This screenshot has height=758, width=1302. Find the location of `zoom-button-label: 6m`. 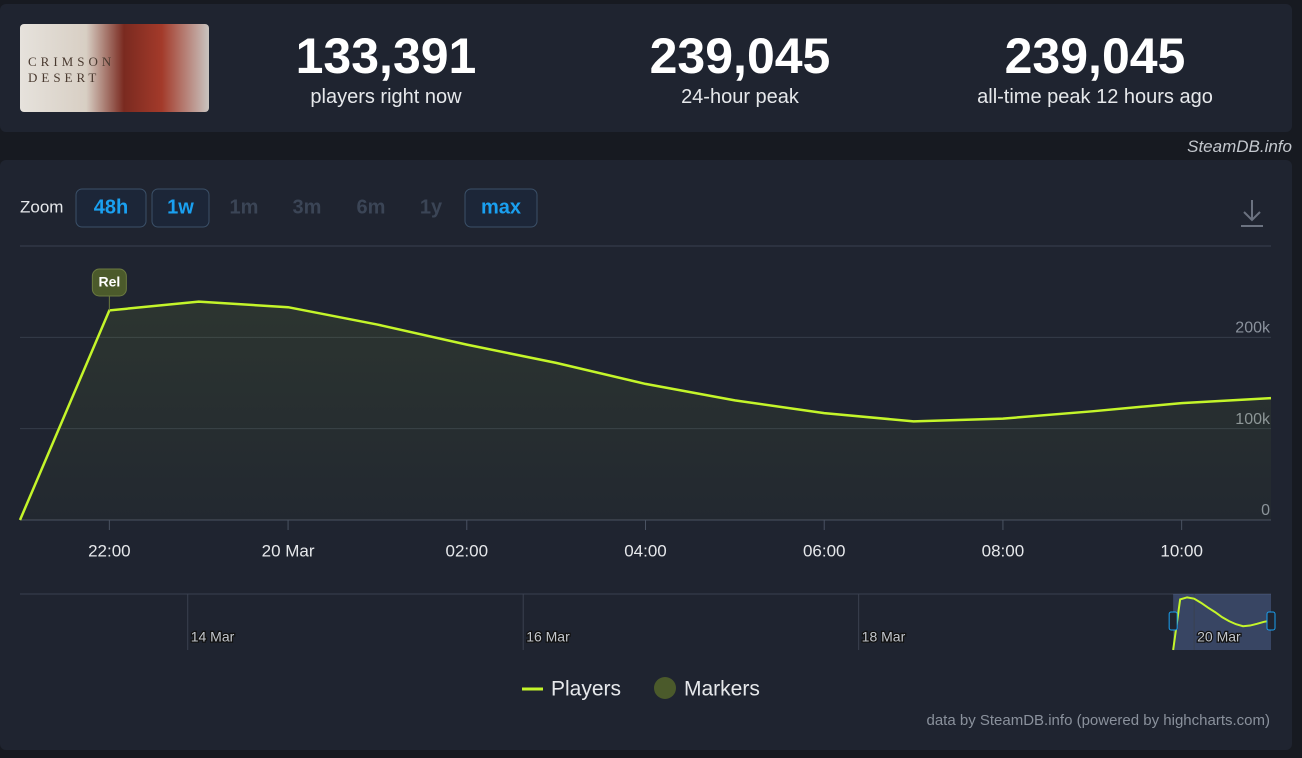

zoom-button-label: 6m is located at coordinates (371, 207).